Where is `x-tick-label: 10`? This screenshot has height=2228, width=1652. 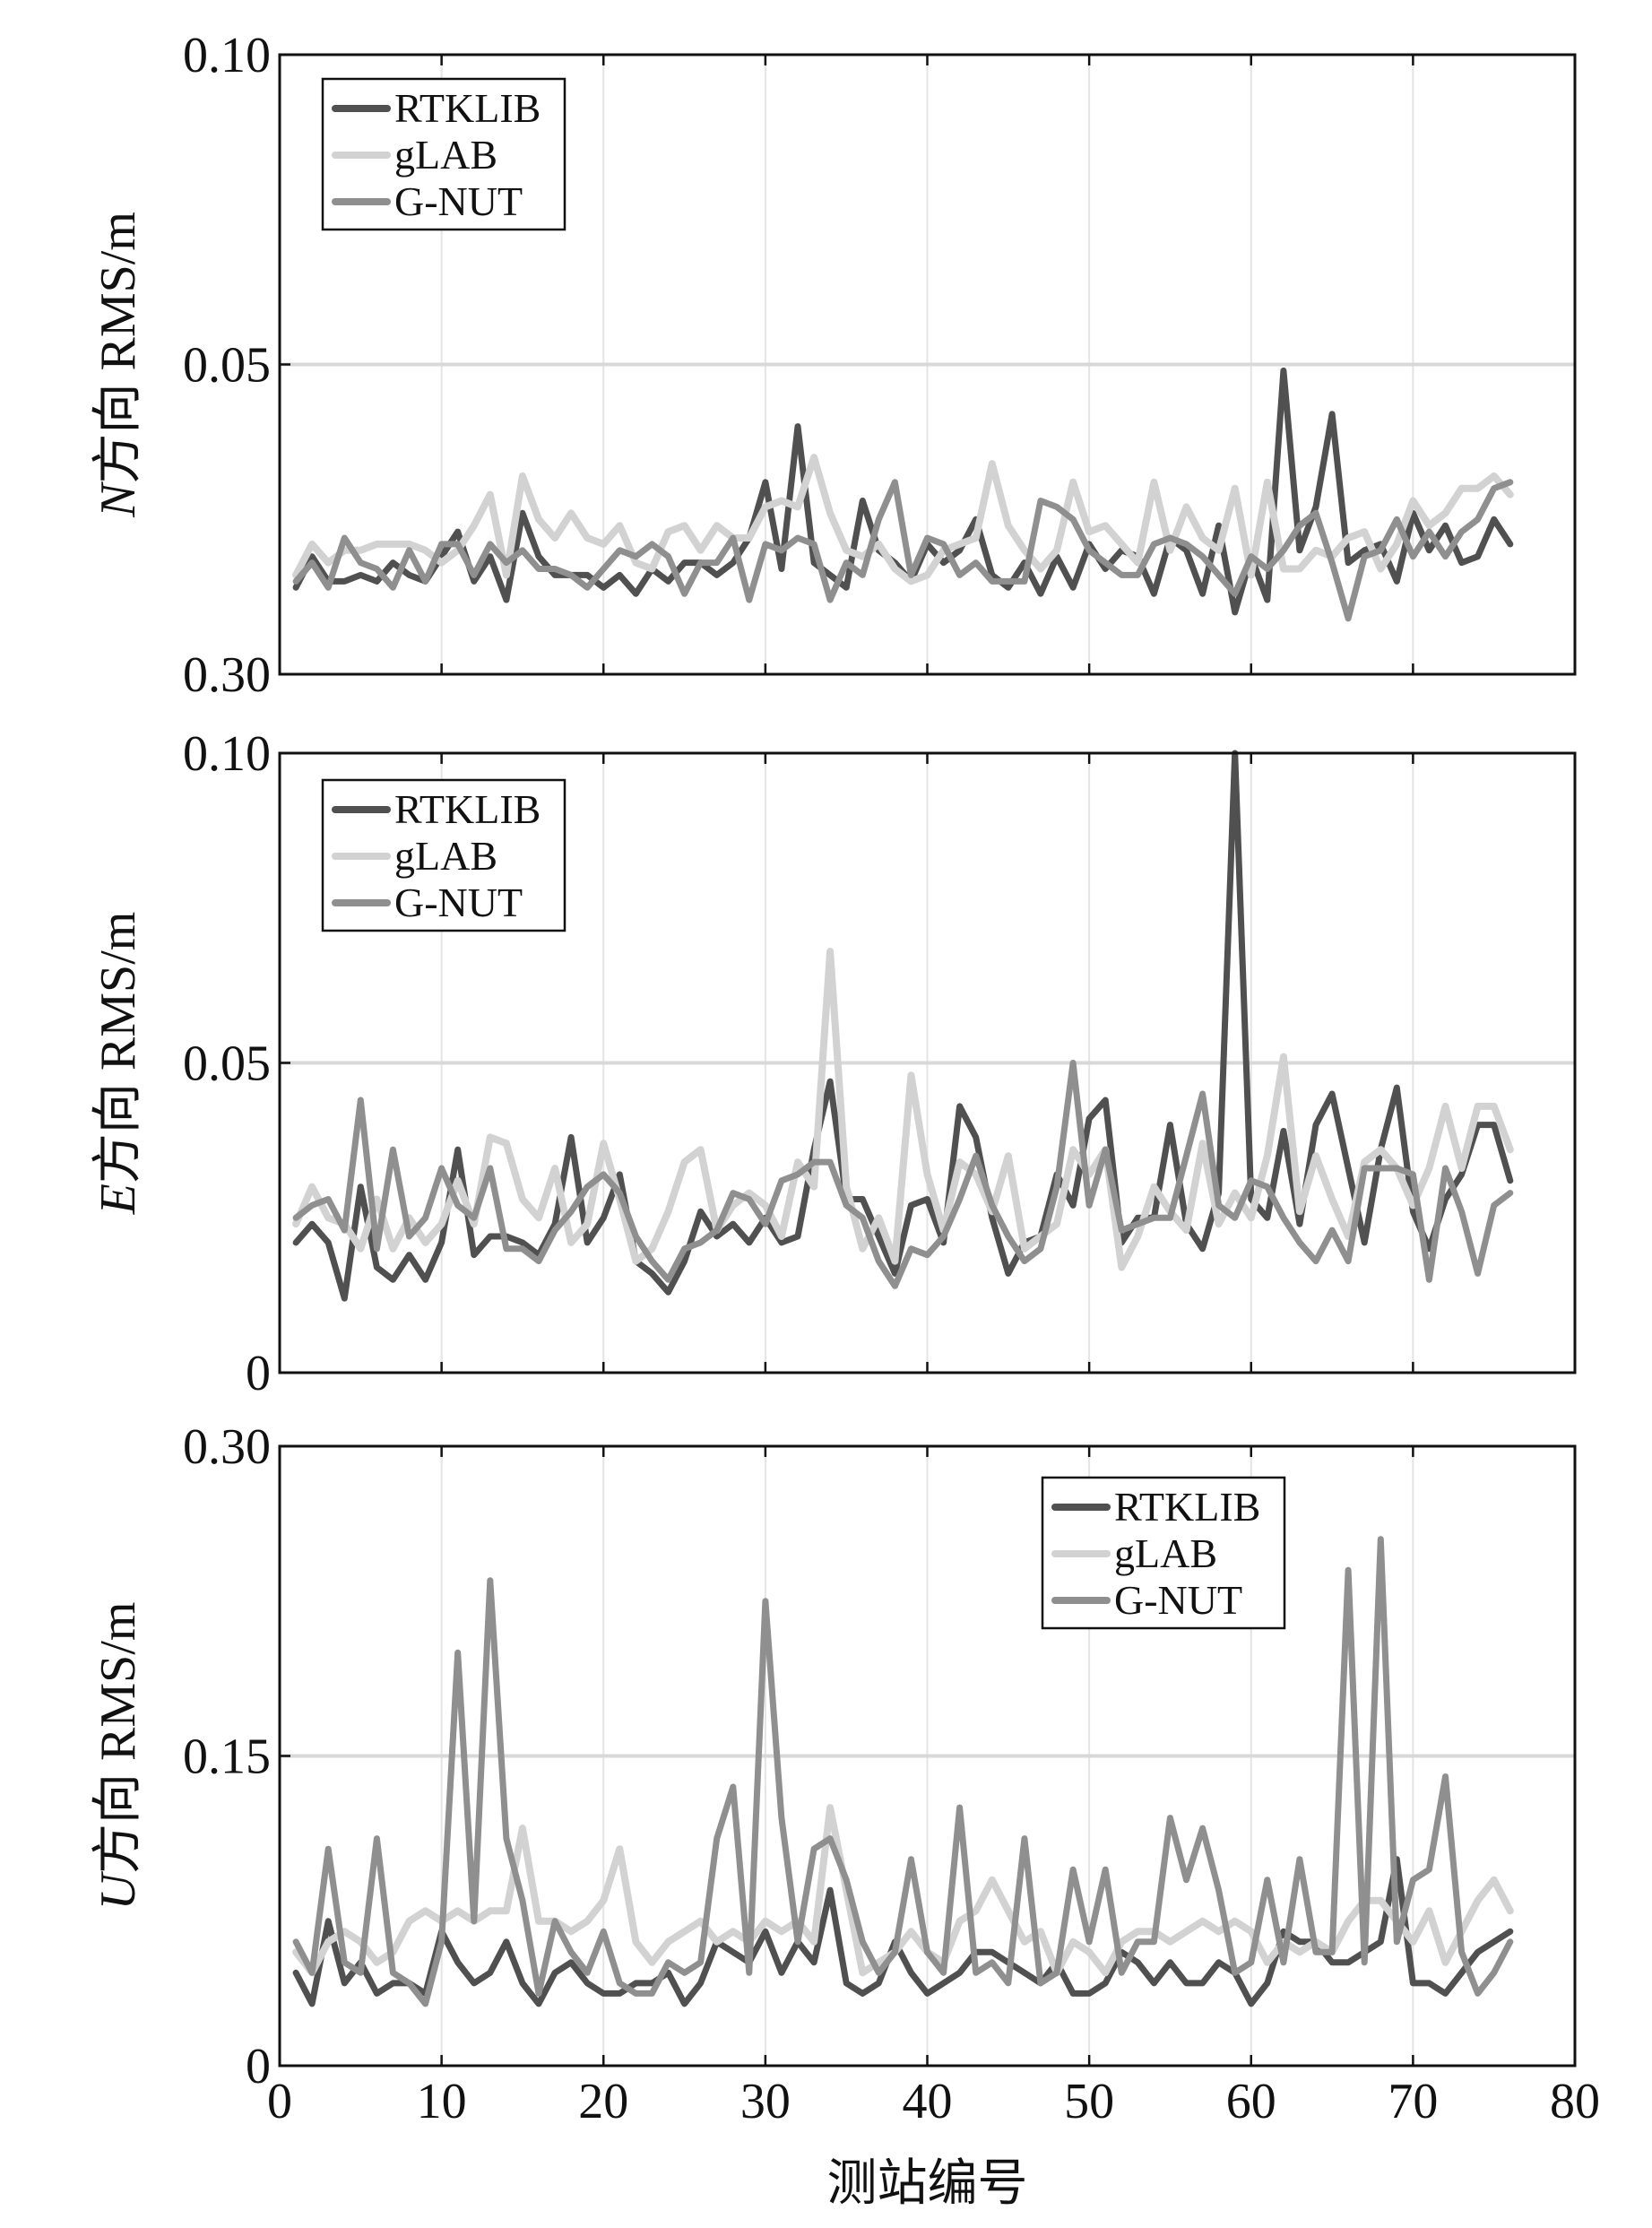 x-tick-label: 10 is located at coordinates (442, 2102).